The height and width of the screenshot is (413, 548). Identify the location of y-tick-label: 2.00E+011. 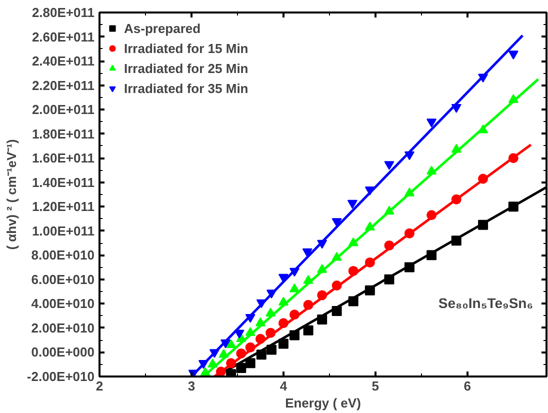
(63, 110).